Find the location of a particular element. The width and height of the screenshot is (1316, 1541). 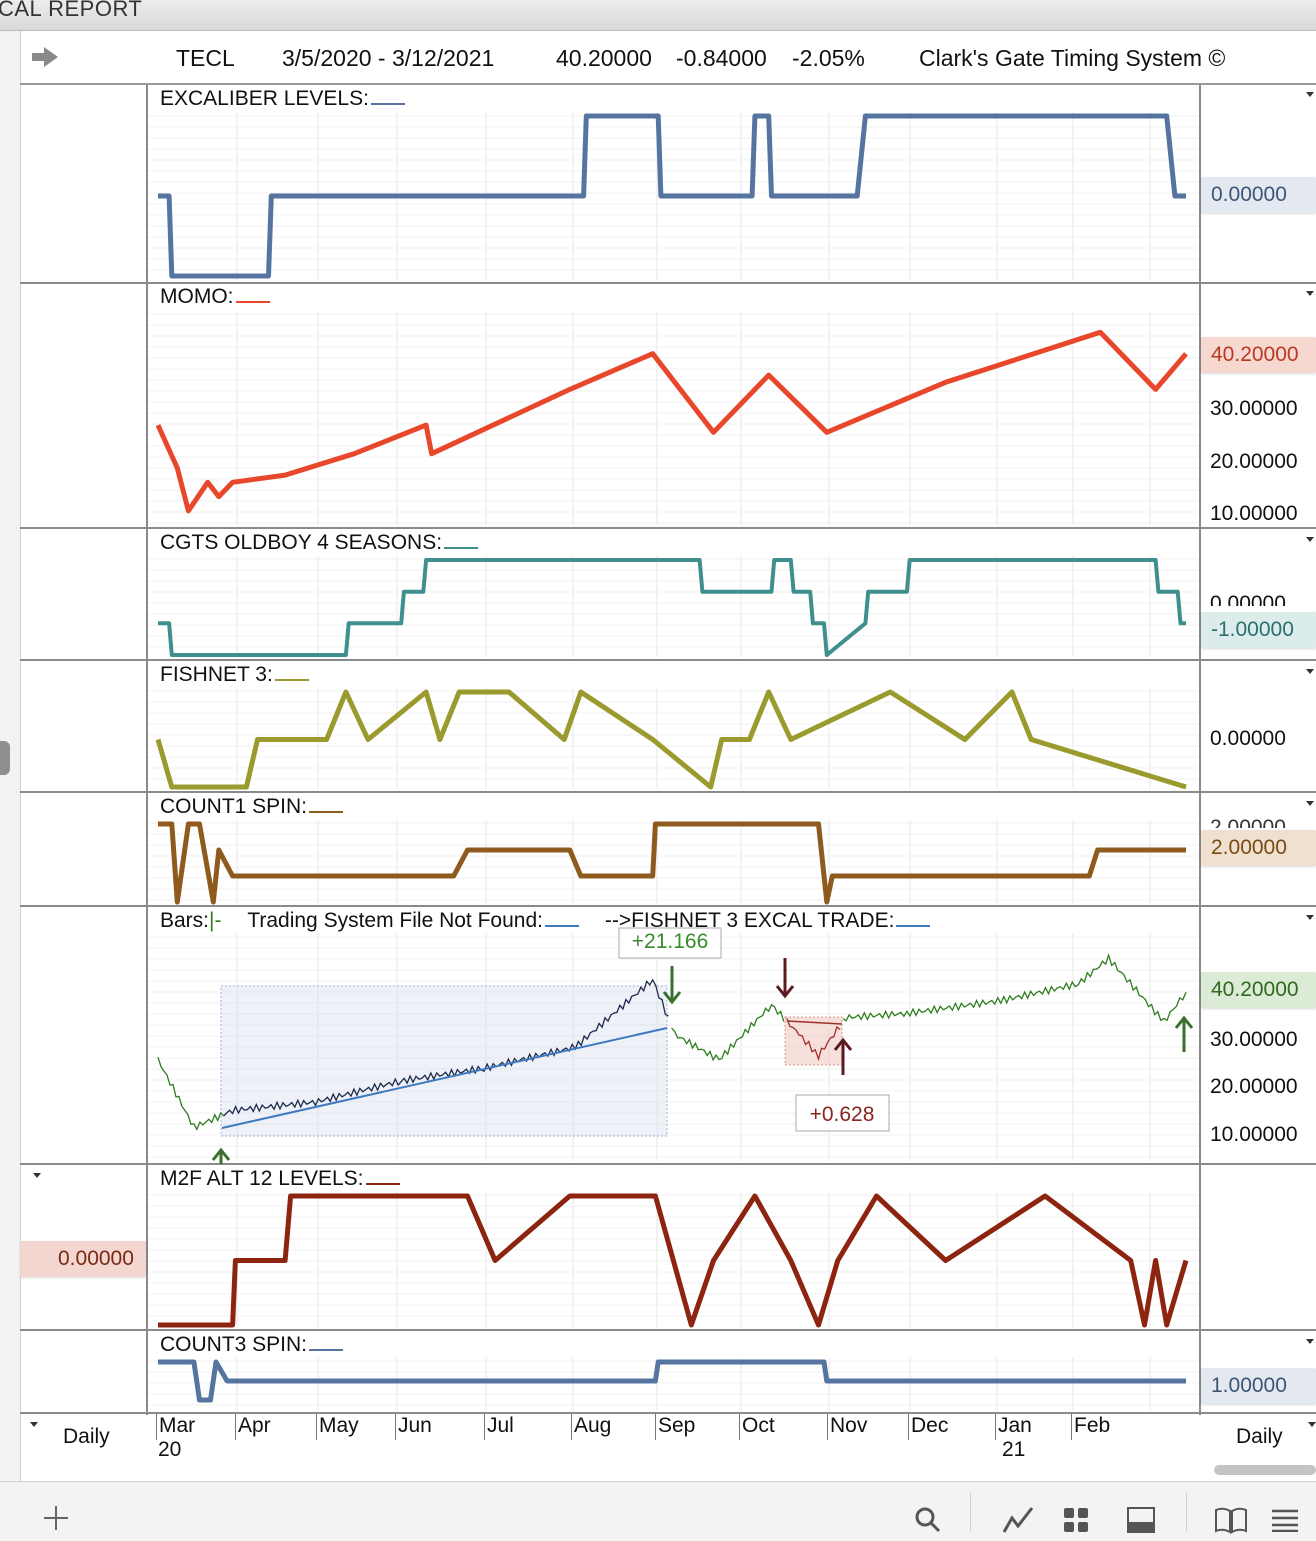

month-label: Jul is located at coordinates (500, 1425).